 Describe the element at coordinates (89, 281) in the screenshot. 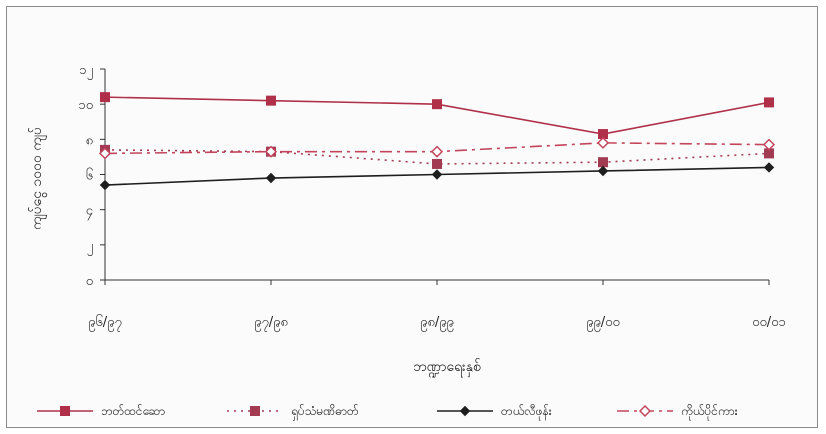

I see `y-tick-label: ၀` at that location.